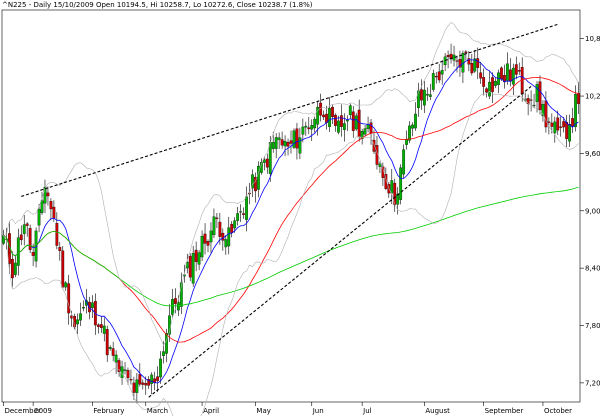 This screenshot has width=600, height=416. Describe the element at coordinates (367, 411) in the screenshot. I see `x-tick-label: Jul` at that location.